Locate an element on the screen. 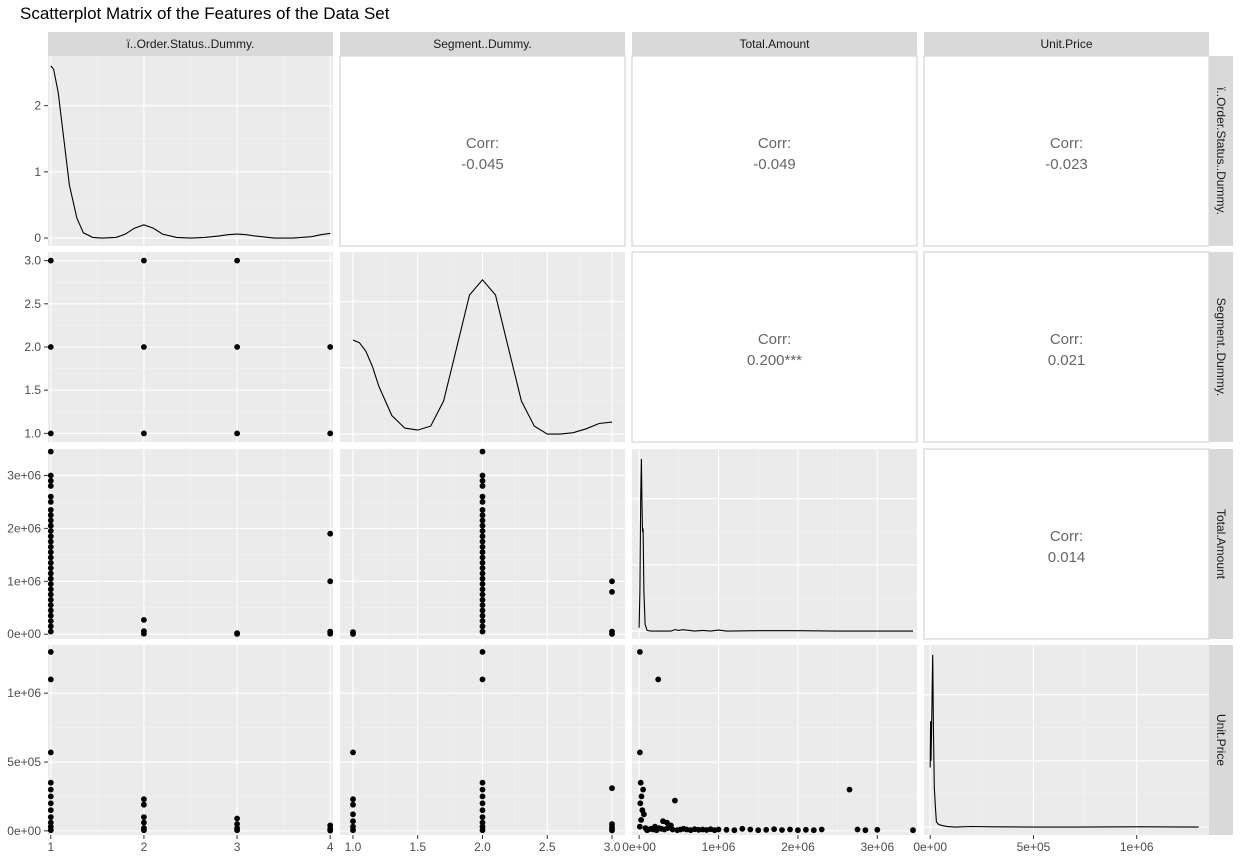 The image size is (1240, 861). corr-value: -0.049 is located at coordinates (774, 164).